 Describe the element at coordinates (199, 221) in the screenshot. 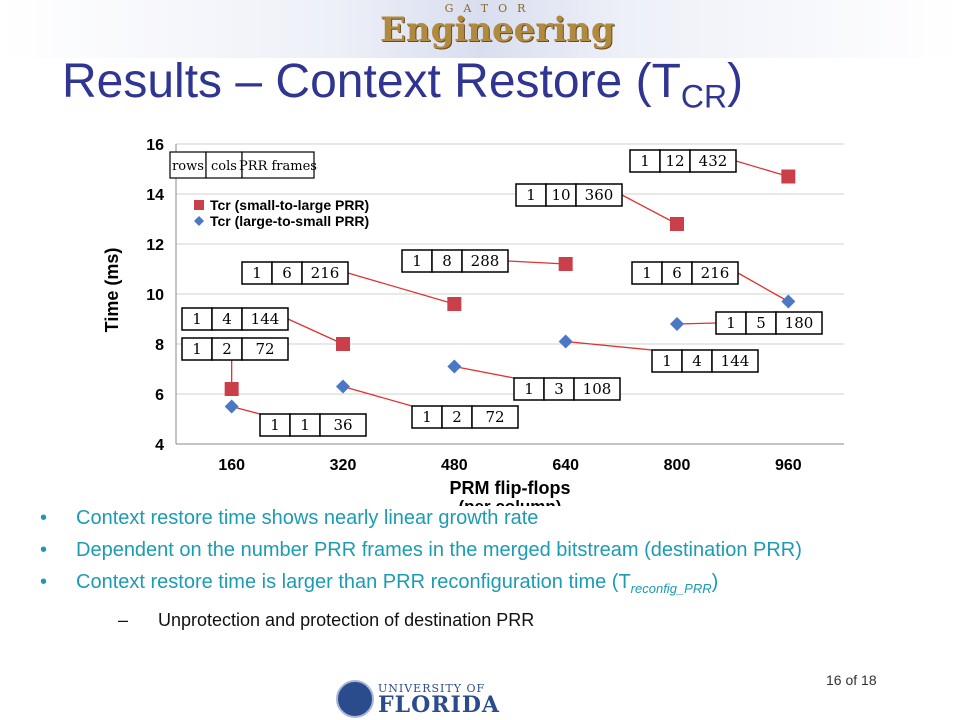

I see `legend-marker-large-to-small` at that location.